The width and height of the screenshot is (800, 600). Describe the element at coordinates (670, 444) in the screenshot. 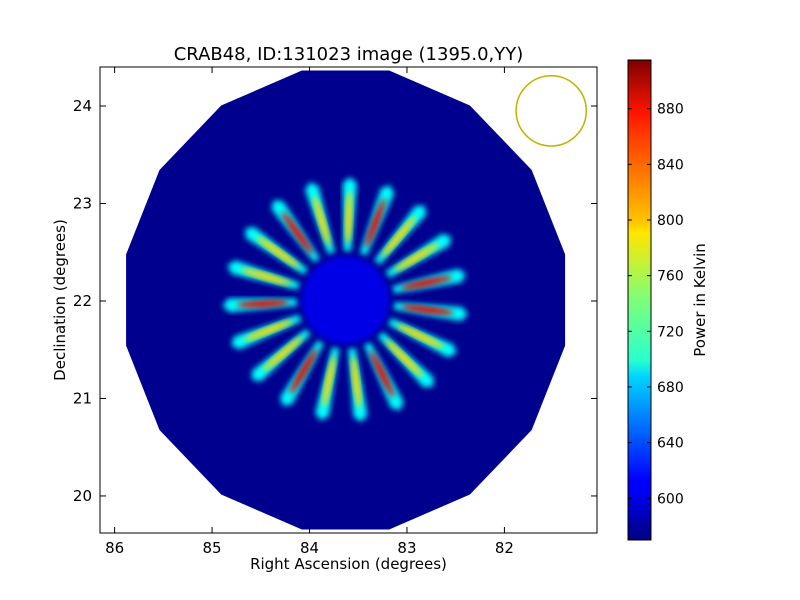

I see `colorbar-tick-label: 640` at that location.